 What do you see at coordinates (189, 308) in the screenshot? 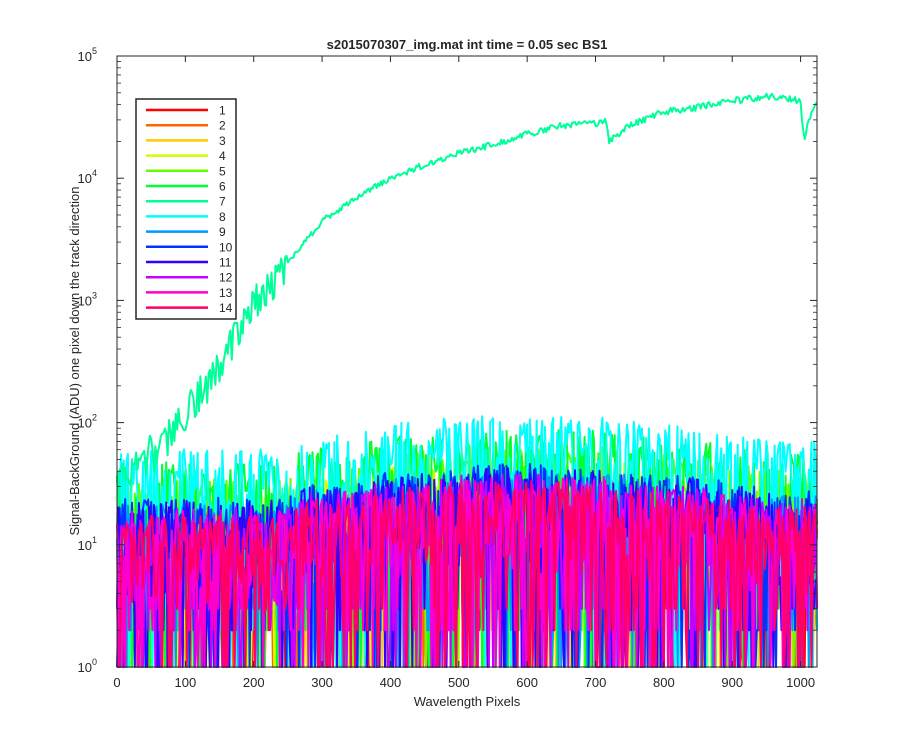
I see `legend-item-14: 14` at bounding box center [189, 308].